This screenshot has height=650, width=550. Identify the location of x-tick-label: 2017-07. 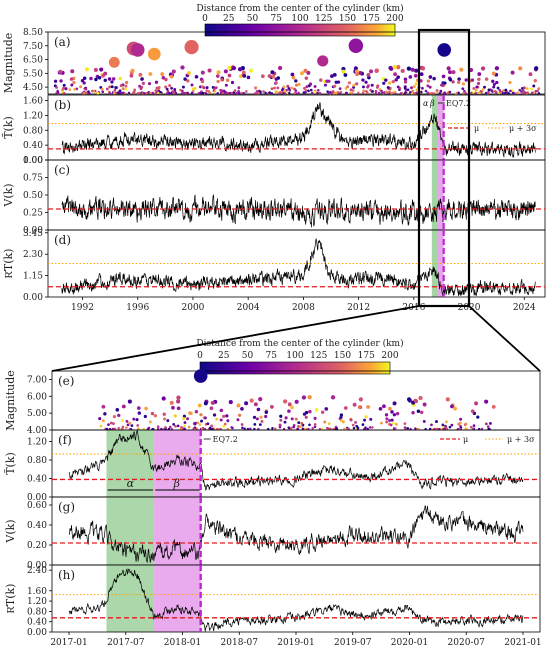
(126, 643).